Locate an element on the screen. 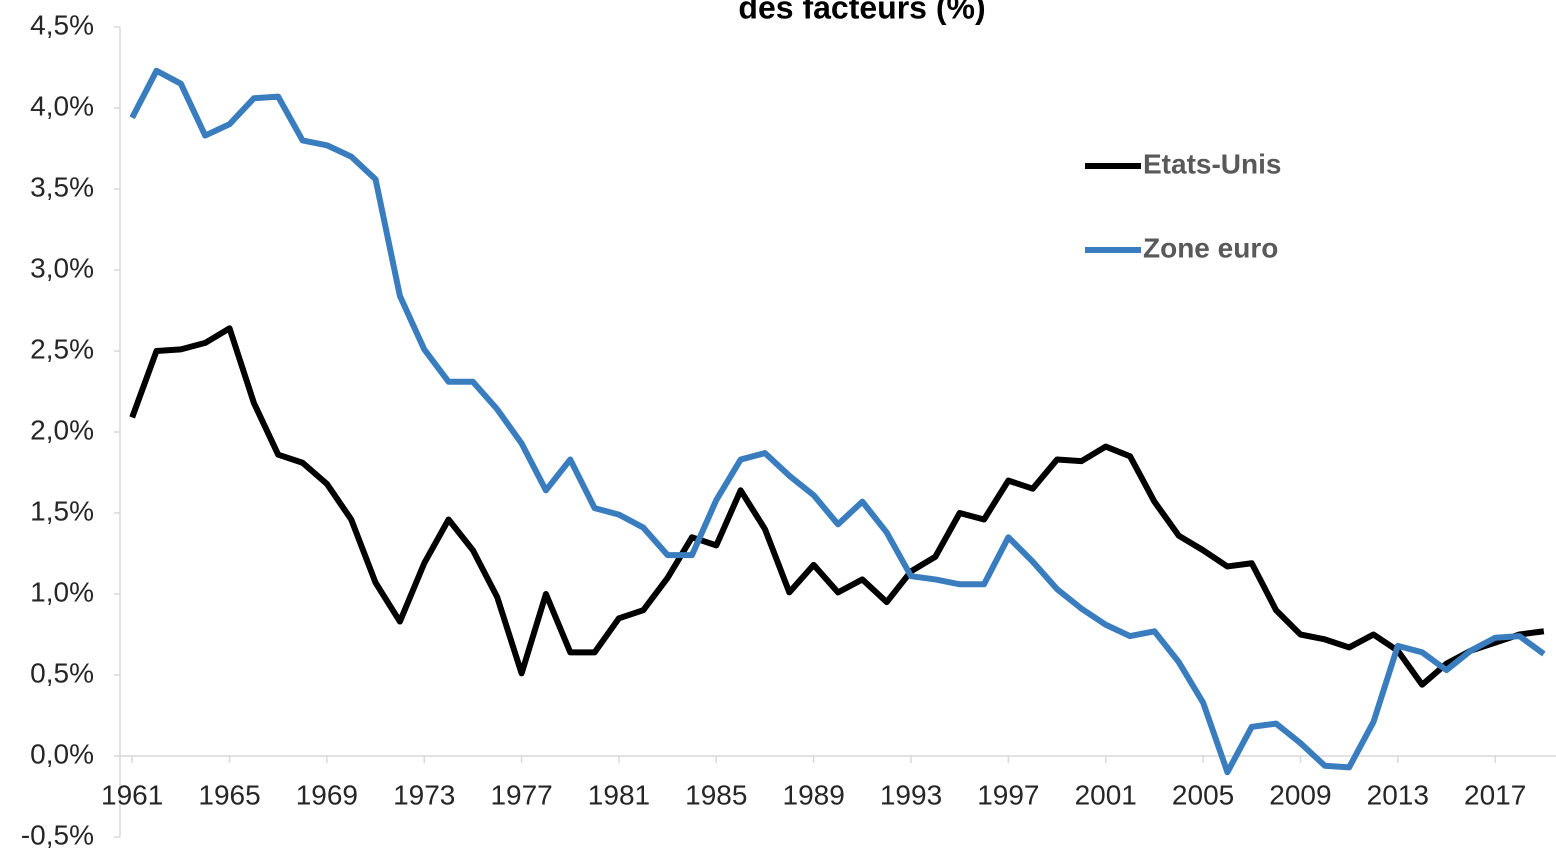  x-tick-label: 1973 is located at coordinates (424, 794).